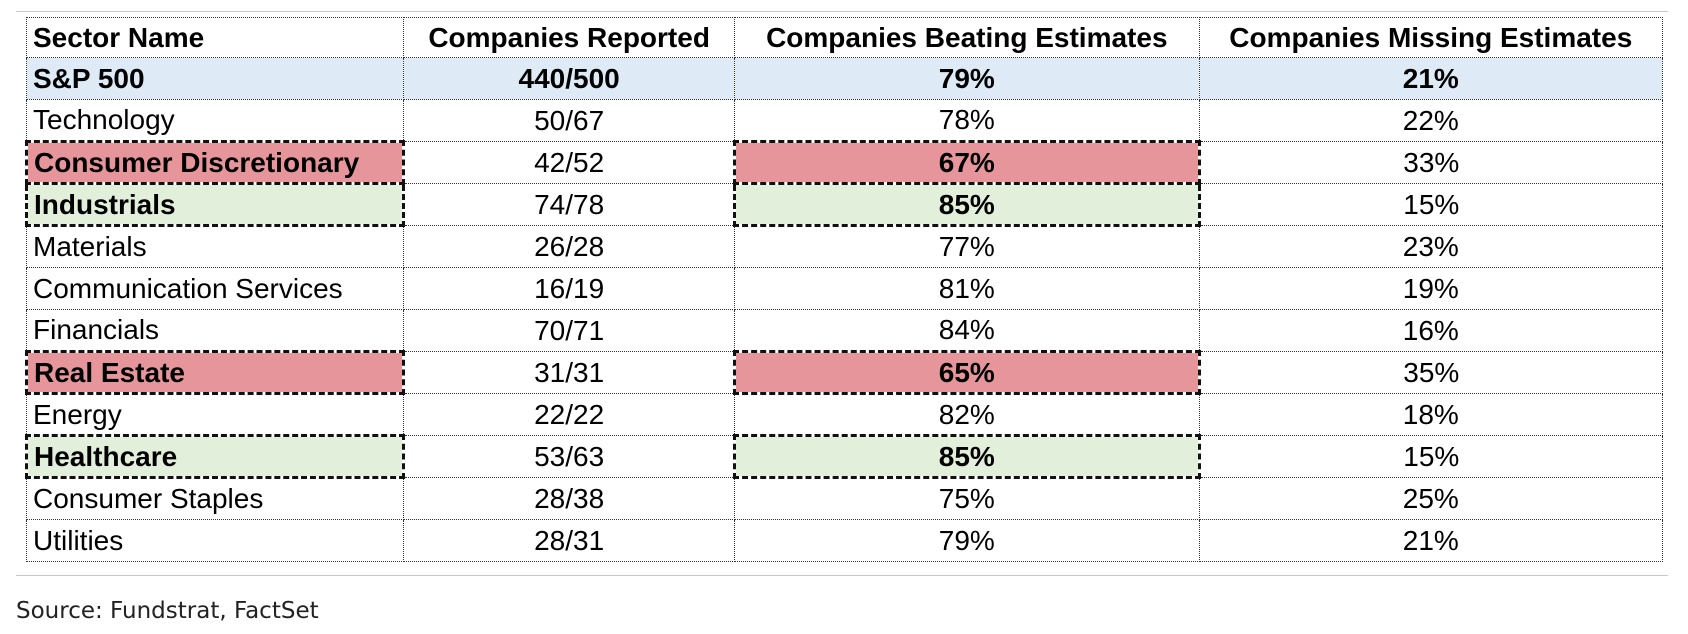  Describe the element at coordinates (569, 456) in the screenshot. I see `companies-reported-cell: 53/63` at that location.